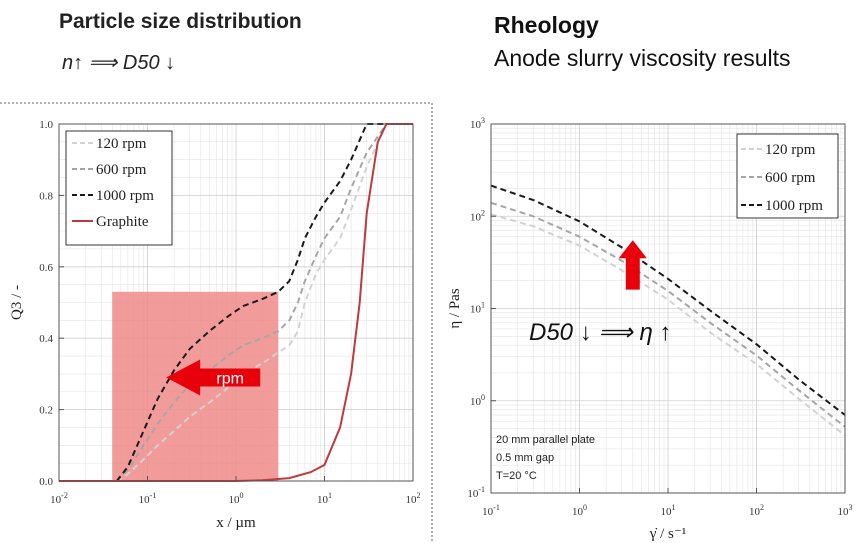 The image size is (861, 543). I want to click on rheo-x-tick-label-exp: 3, so click(851, 507).